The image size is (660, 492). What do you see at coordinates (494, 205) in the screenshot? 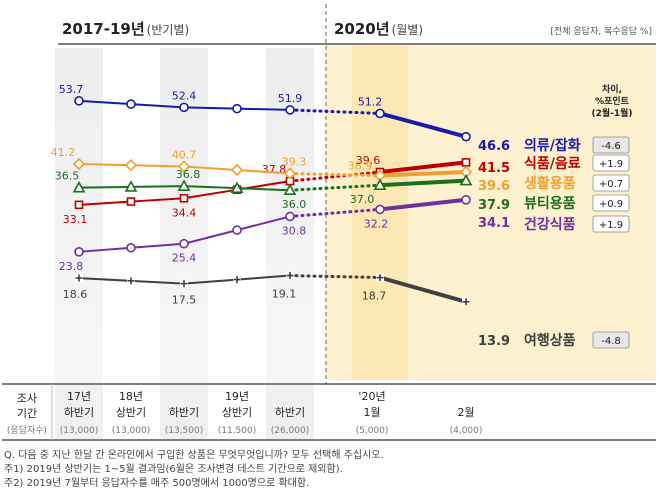
I see `end-value-label: 37.9` at bounding box center [494, 205].